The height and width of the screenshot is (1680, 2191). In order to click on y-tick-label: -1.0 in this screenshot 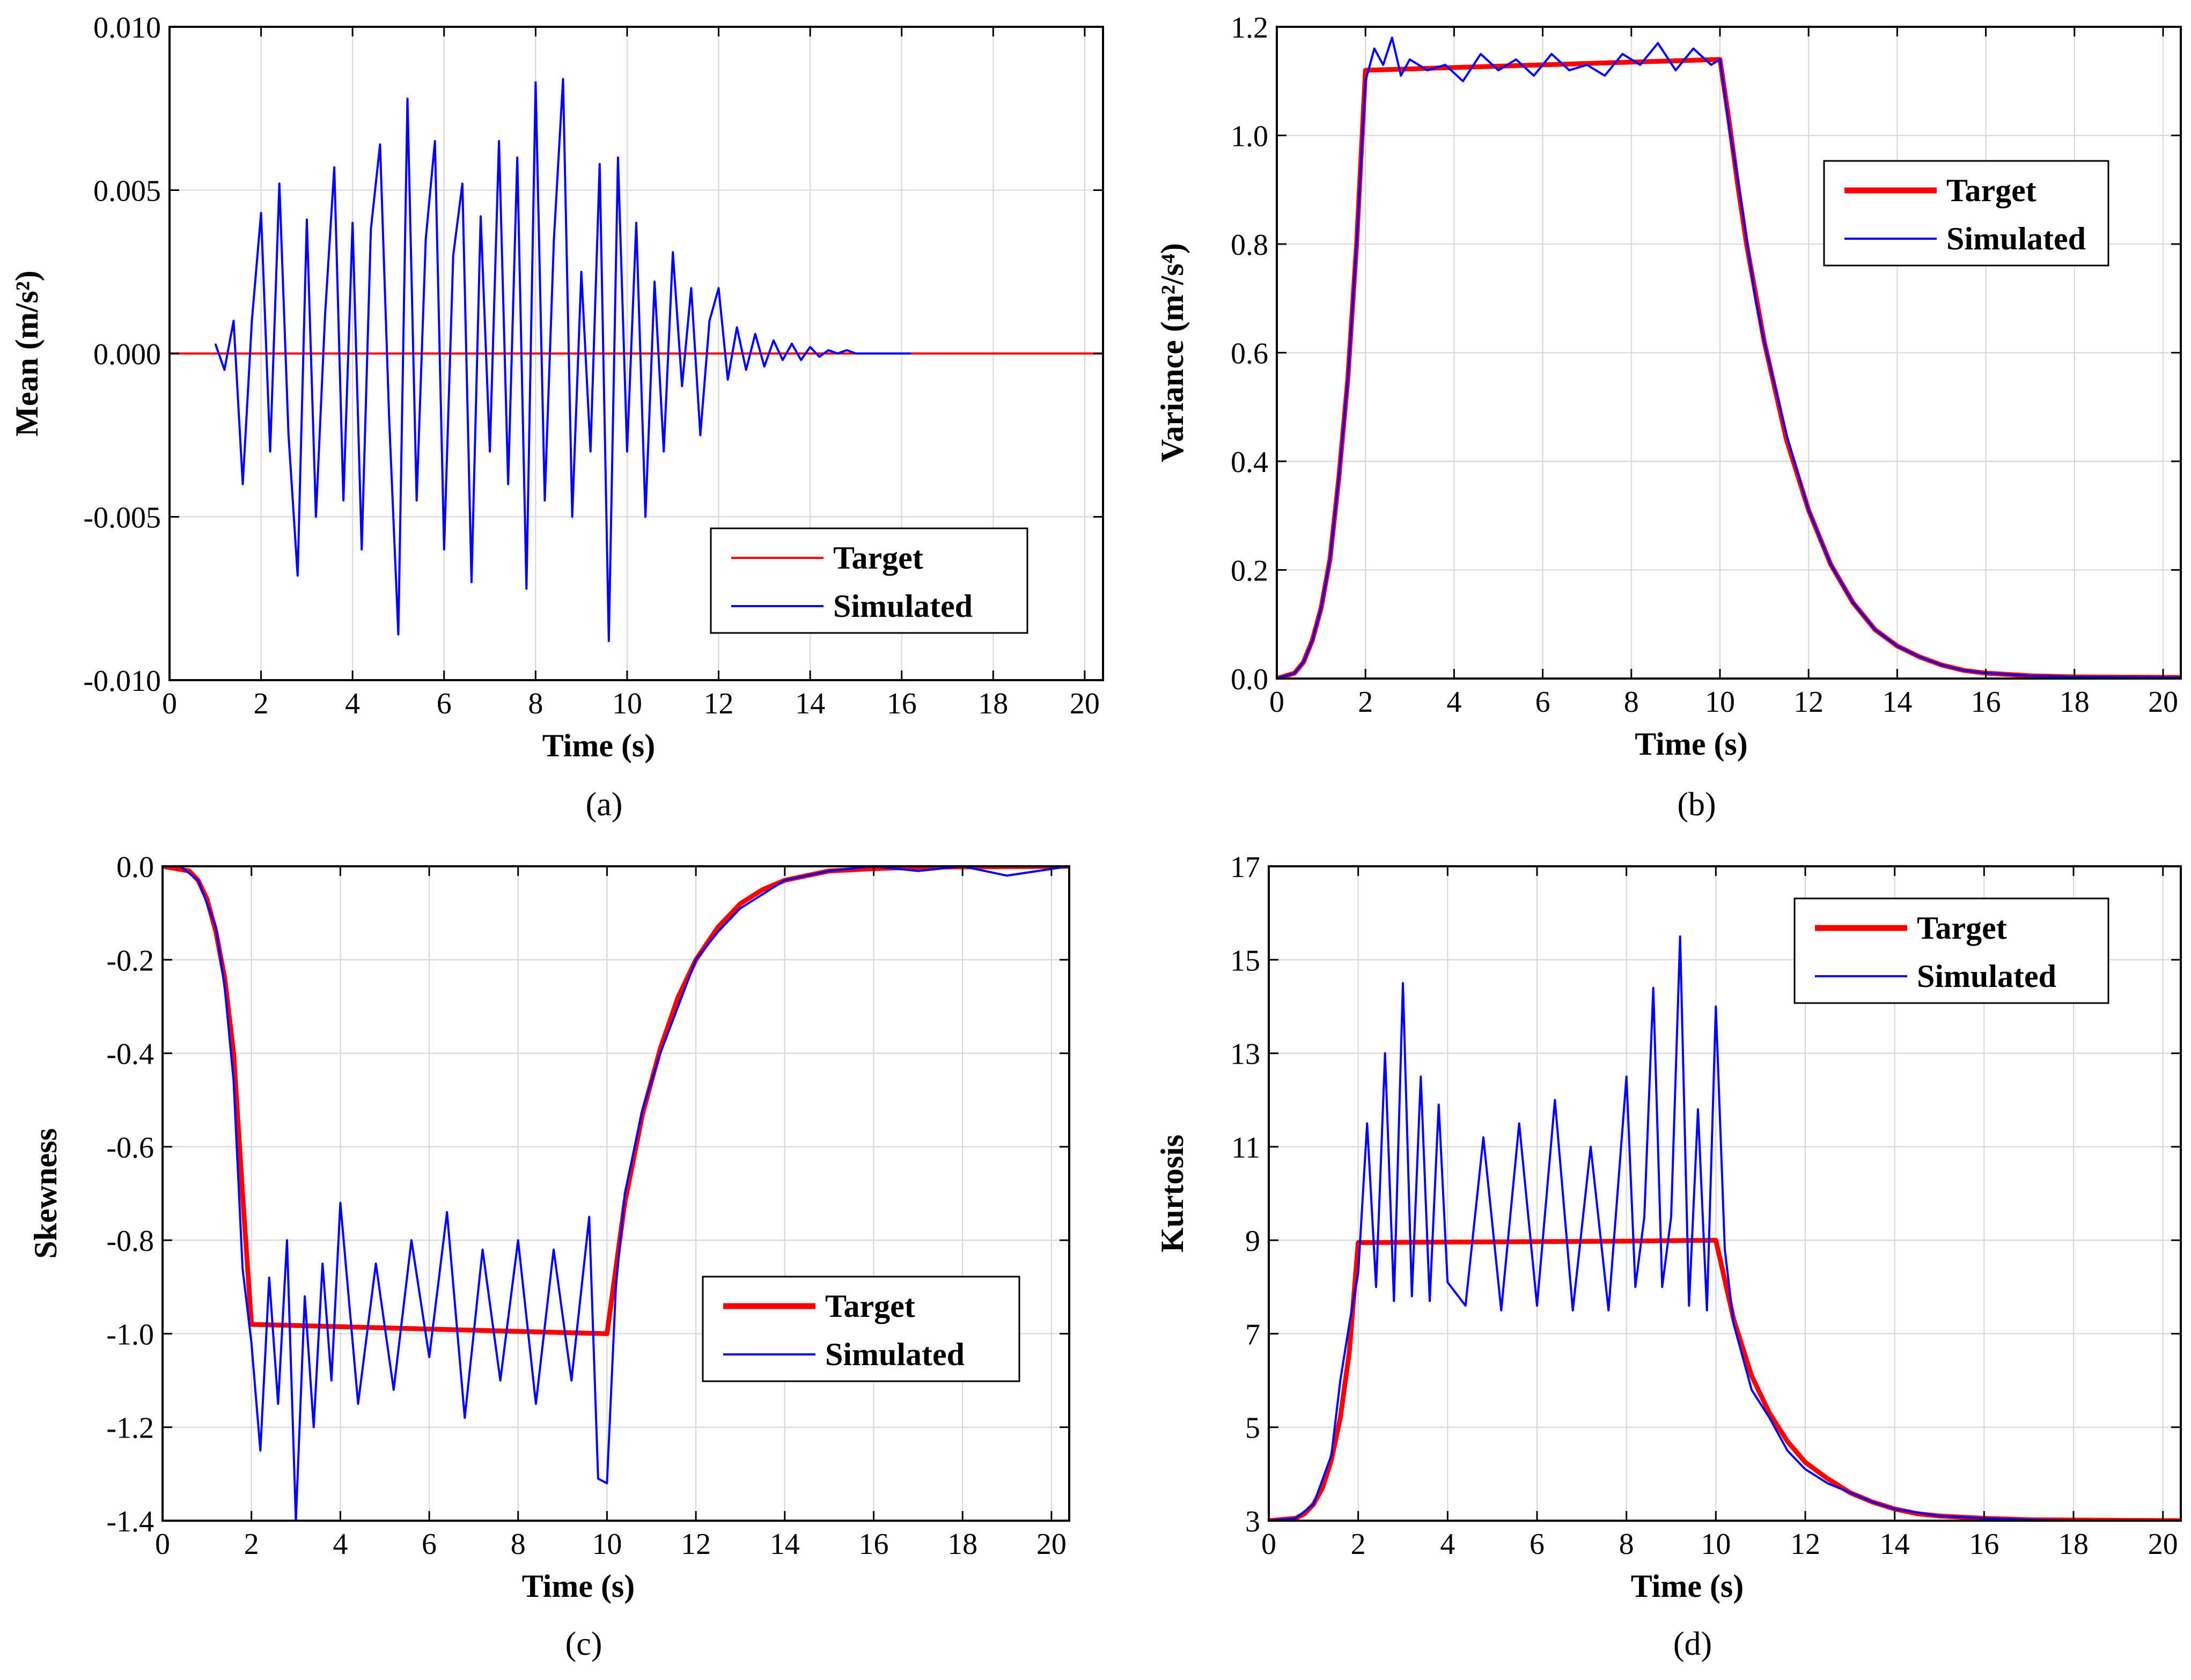, I will do `click(130, 1334)`.